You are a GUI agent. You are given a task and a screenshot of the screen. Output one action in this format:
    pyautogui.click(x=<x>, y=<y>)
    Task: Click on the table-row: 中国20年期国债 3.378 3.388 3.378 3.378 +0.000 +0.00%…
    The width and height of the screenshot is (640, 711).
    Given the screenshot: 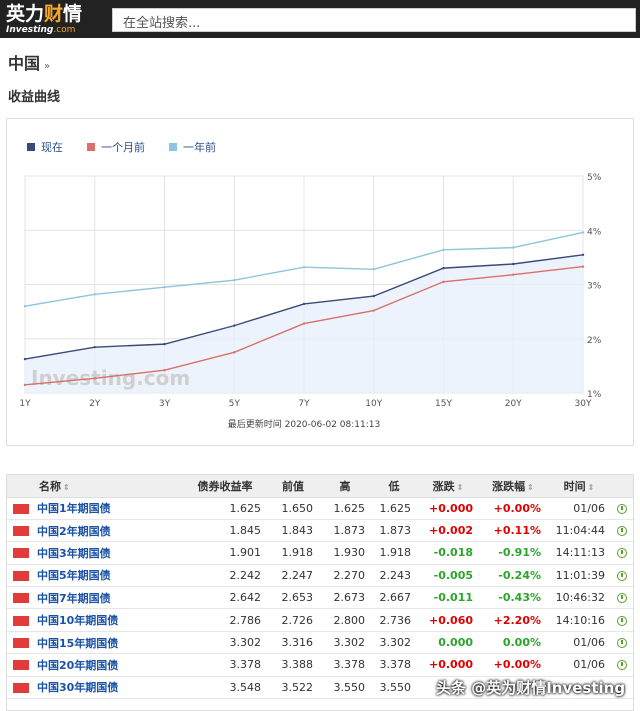 What is the action you would take?
    pyautogui.click(x=320, y=665)
    